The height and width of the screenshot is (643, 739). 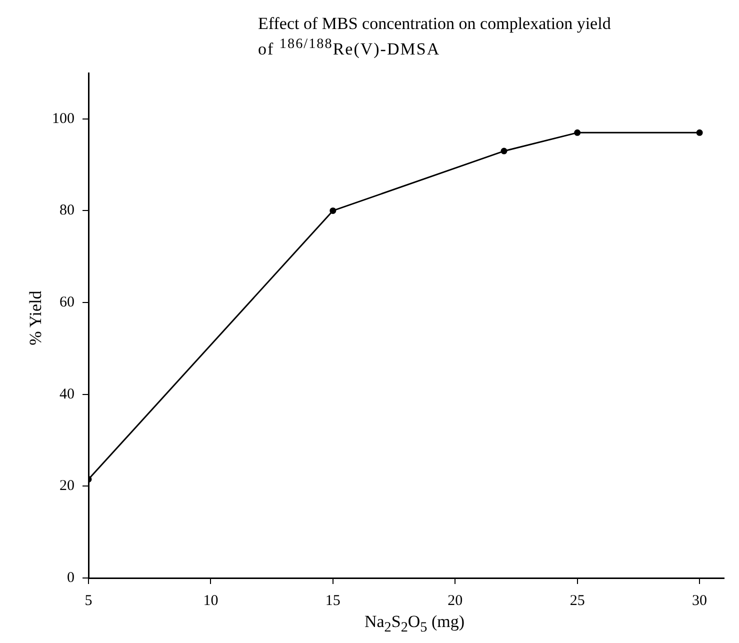 I want to click on y-tick-label: 100, so click(x=63, y=118).